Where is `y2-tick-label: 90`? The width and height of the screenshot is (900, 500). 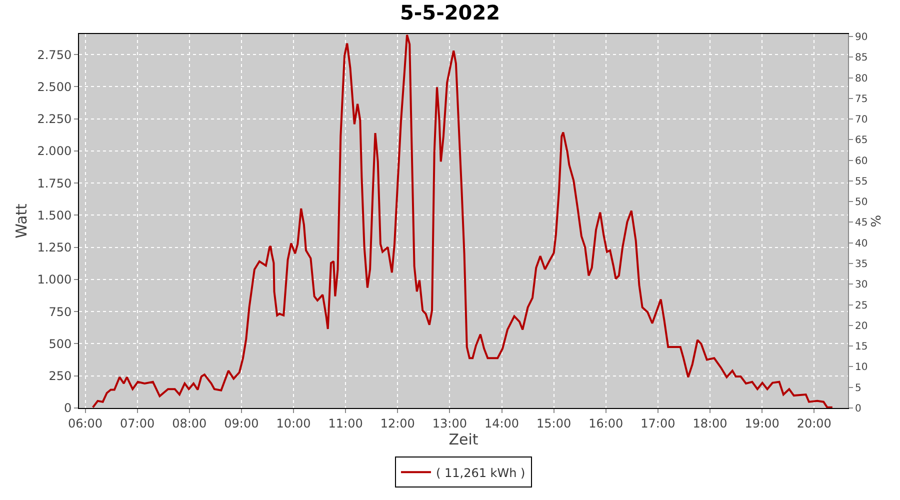
y2-tick-label: 90 is located at coordinates (861, 37).